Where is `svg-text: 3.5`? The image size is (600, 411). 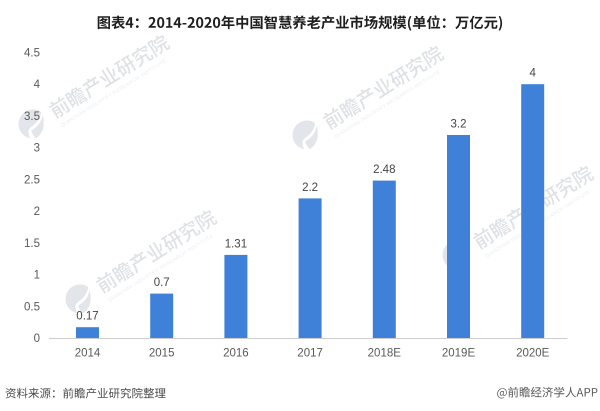
svg-text: 3.5 is located at coordinates (32, 117).